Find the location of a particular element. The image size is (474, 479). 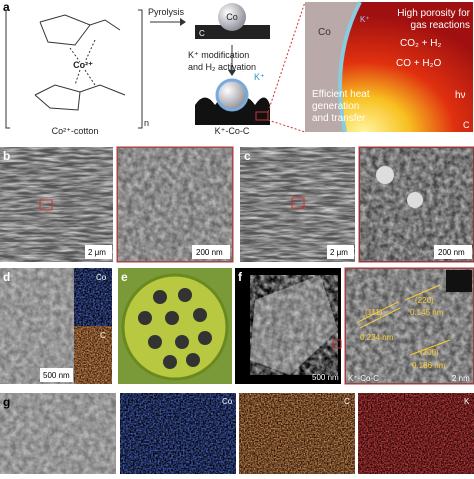

label: generation is located at coordinates (335, 106).